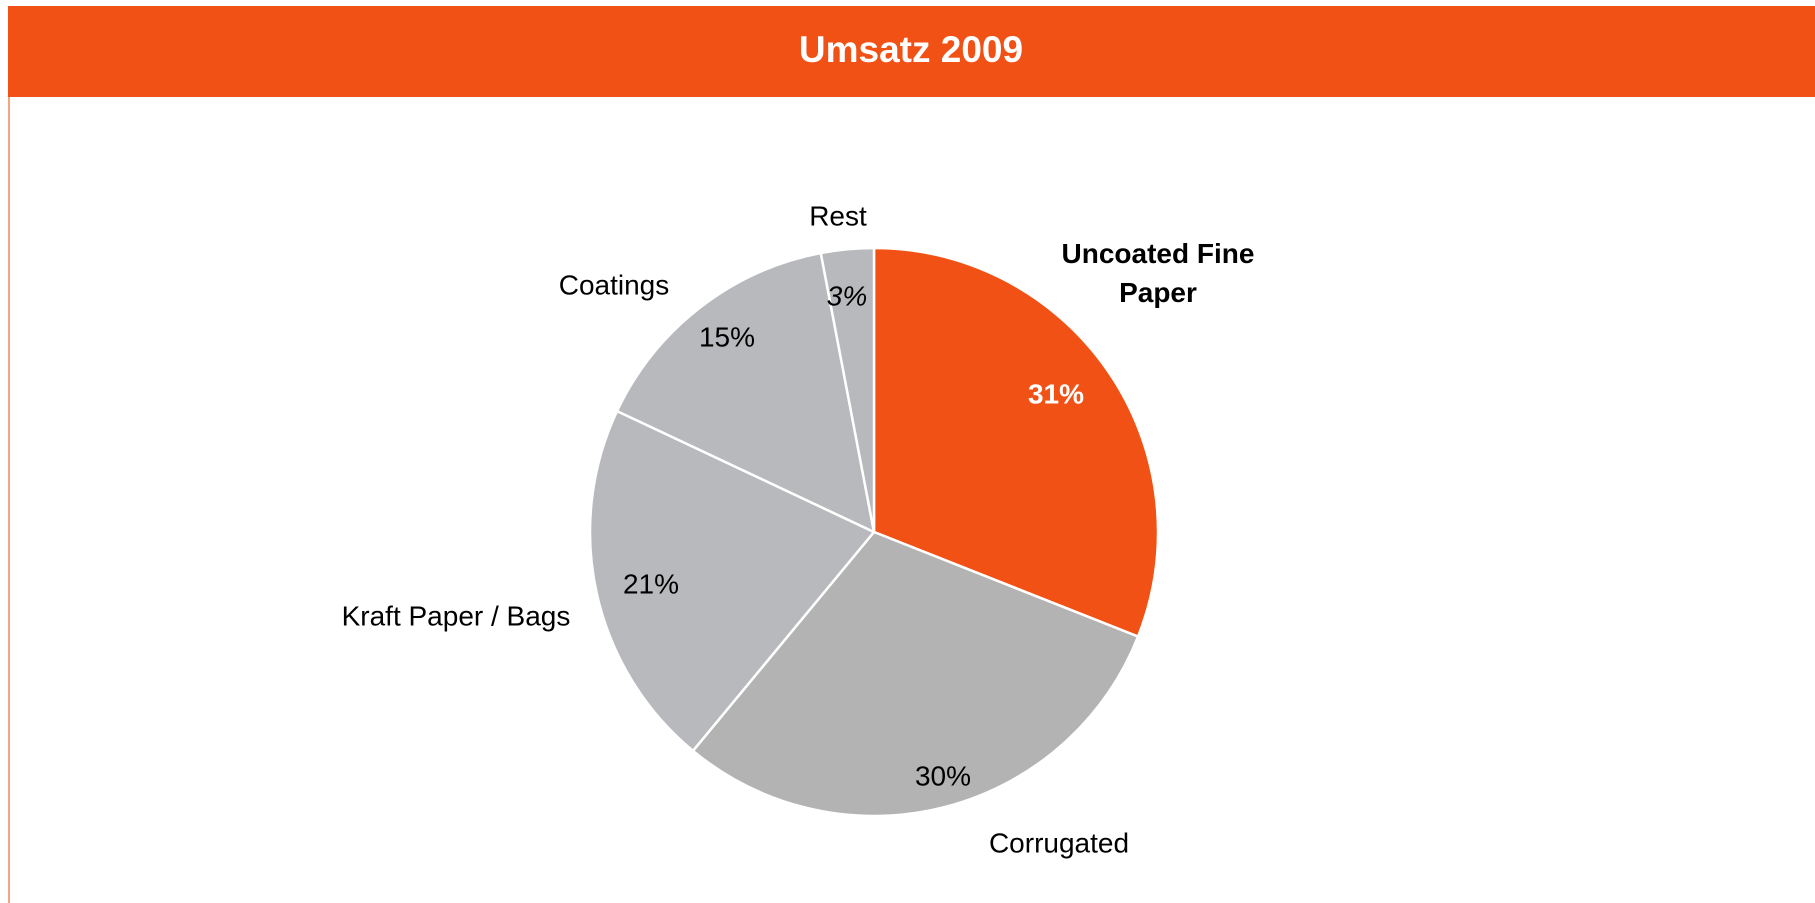 Image resolution: width=1815 pixels, height=903 pixels. I want to click on category-label: Uncoated Fine Paper, so click(1158, 273).